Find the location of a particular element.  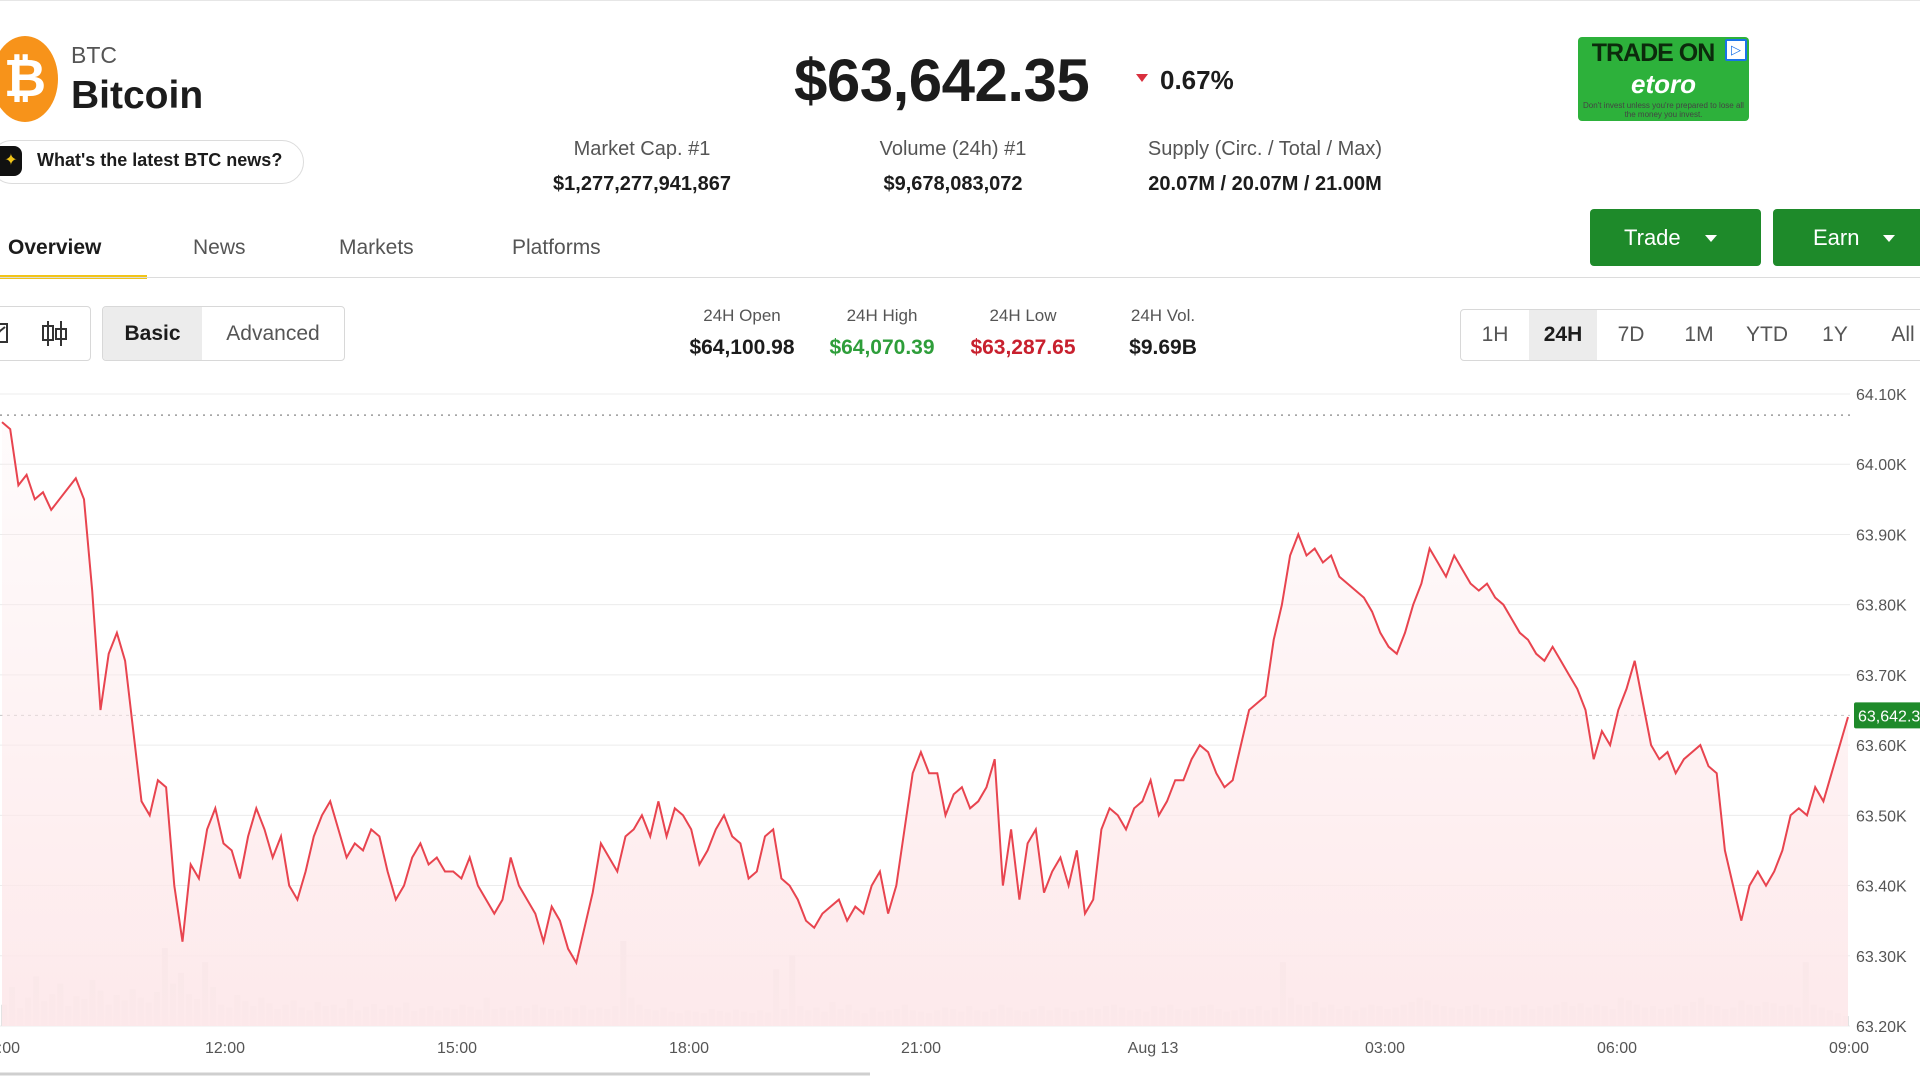

x-tick-label: 03:00 is located at coordinates (1385, 1048).